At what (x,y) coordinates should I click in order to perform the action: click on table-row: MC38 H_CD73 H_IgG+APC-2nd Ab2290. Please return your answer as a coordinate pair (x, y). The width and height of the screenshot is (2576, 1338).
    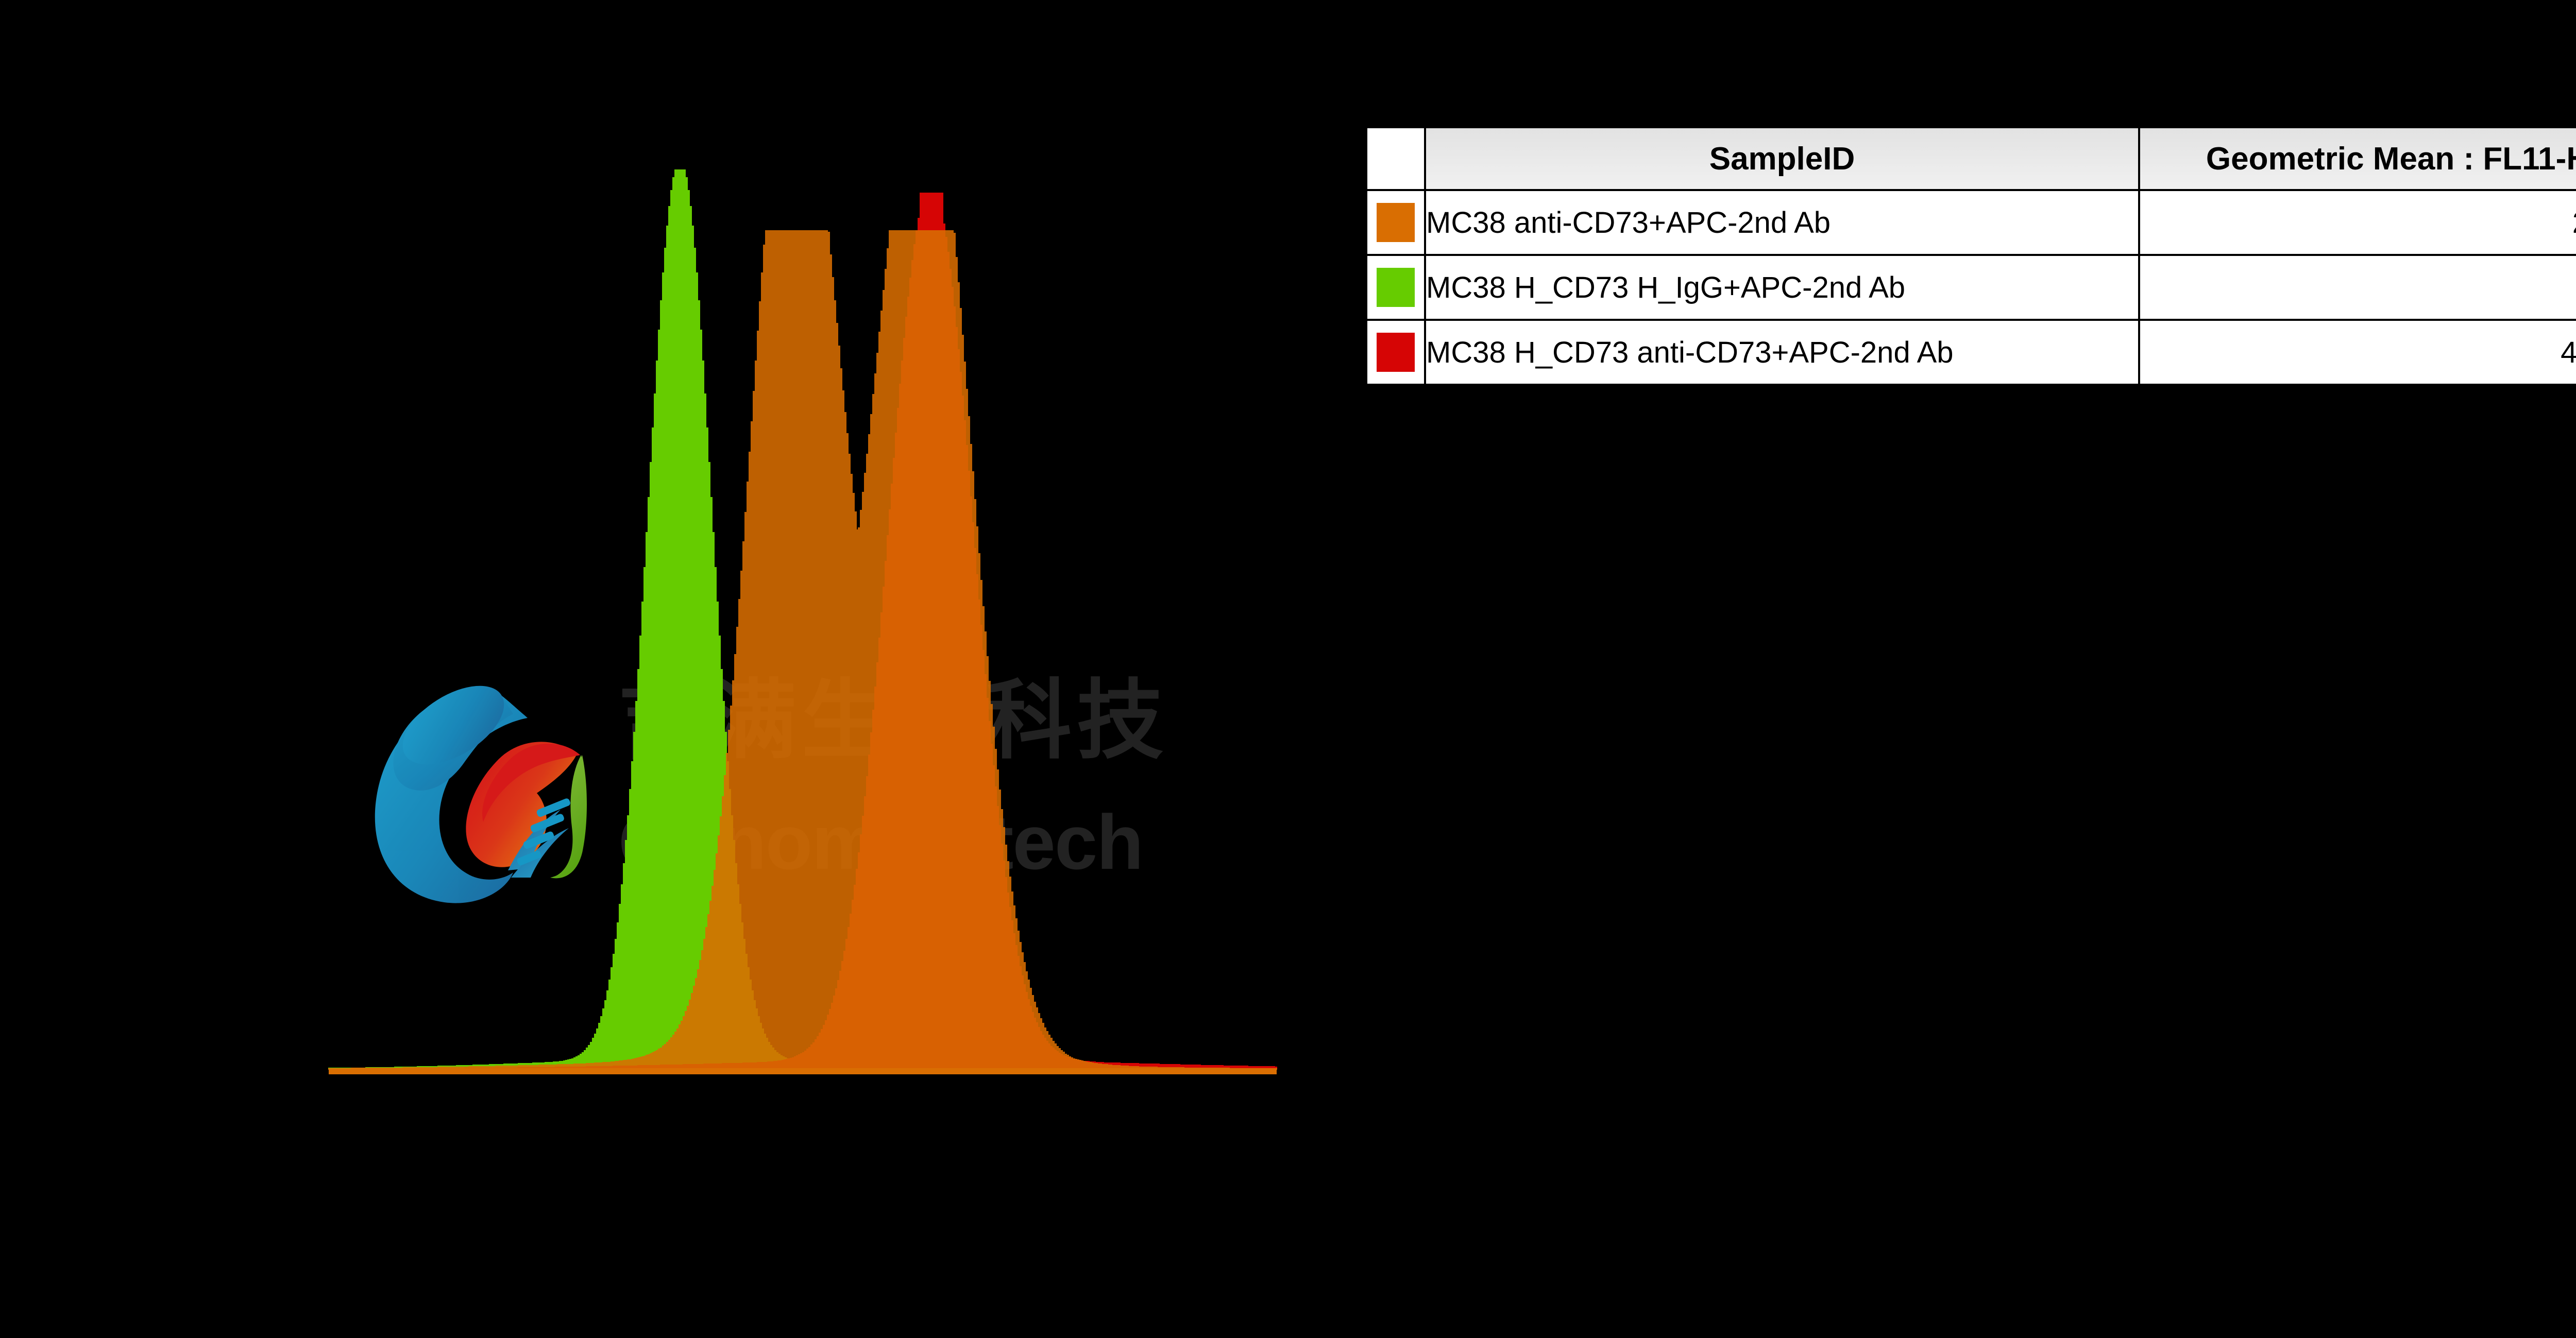
    Looking at the image, I should click on (1970, 287).